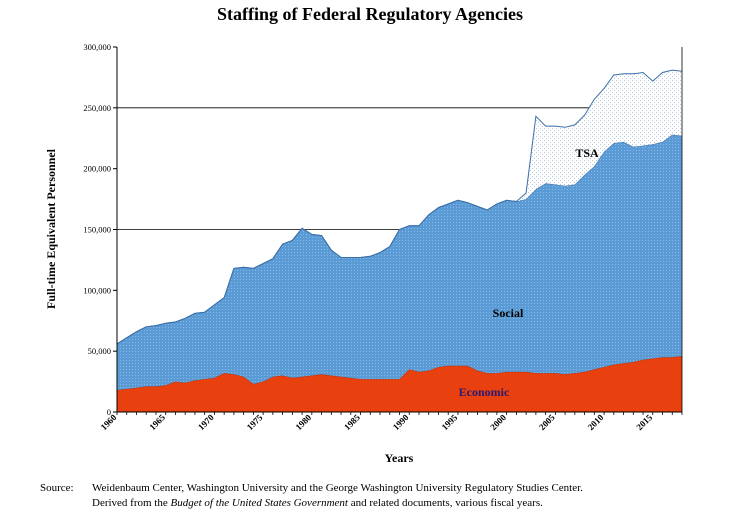 The image size is (740, 517). What do you see at coordinates (498, 422) in the screenshot?
I see `x-tick-label: 2000` at bounding box center [498, 422].